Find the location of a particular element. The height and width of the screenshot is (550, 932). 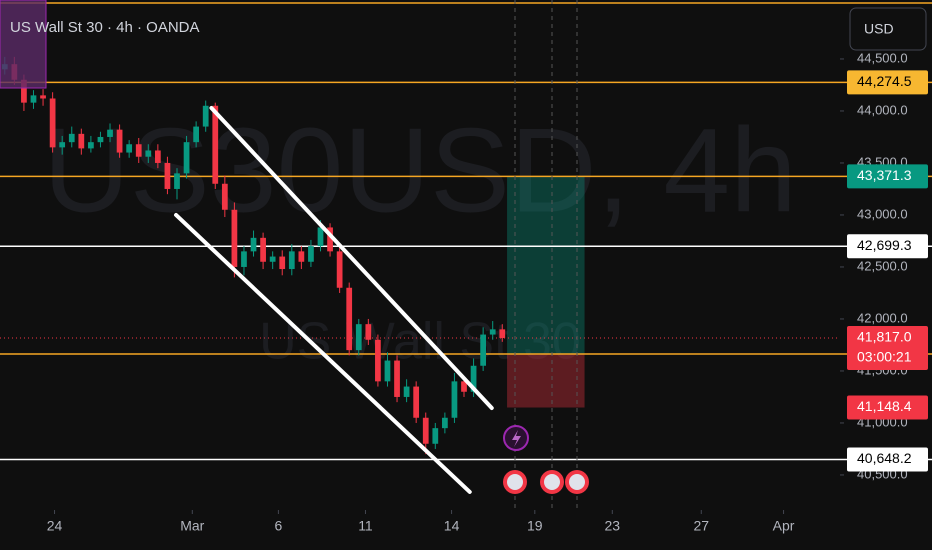

price-label: 44,274.5 is located at coordinates (884, 81).